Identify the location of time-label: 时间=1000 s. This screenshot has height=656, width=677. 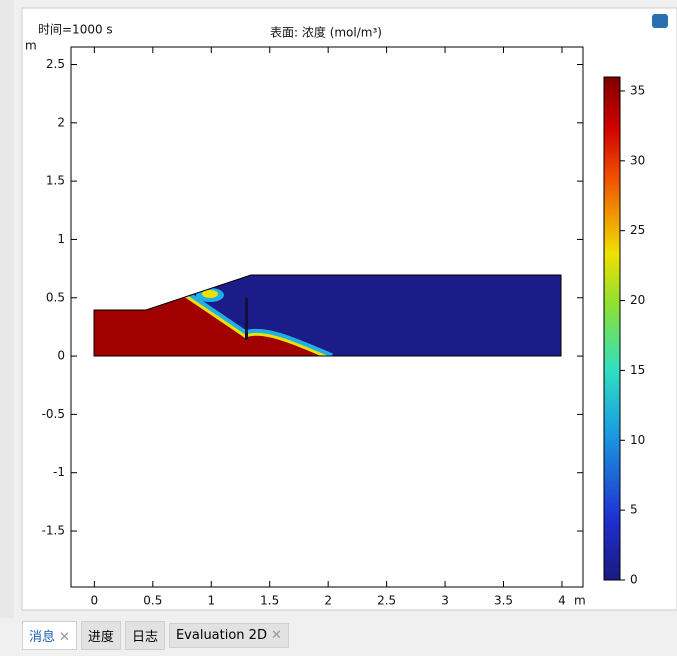
(75, 30).